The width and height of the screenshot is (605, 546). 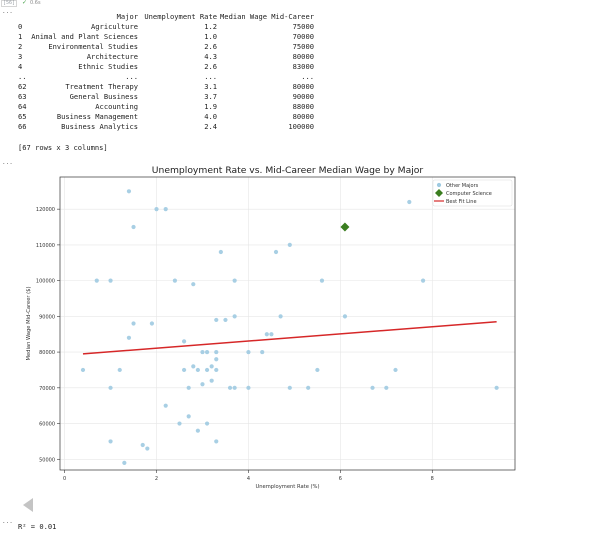 I want to click on major-cell: Animal and Plant Sciences, so click(x=84, y=36).